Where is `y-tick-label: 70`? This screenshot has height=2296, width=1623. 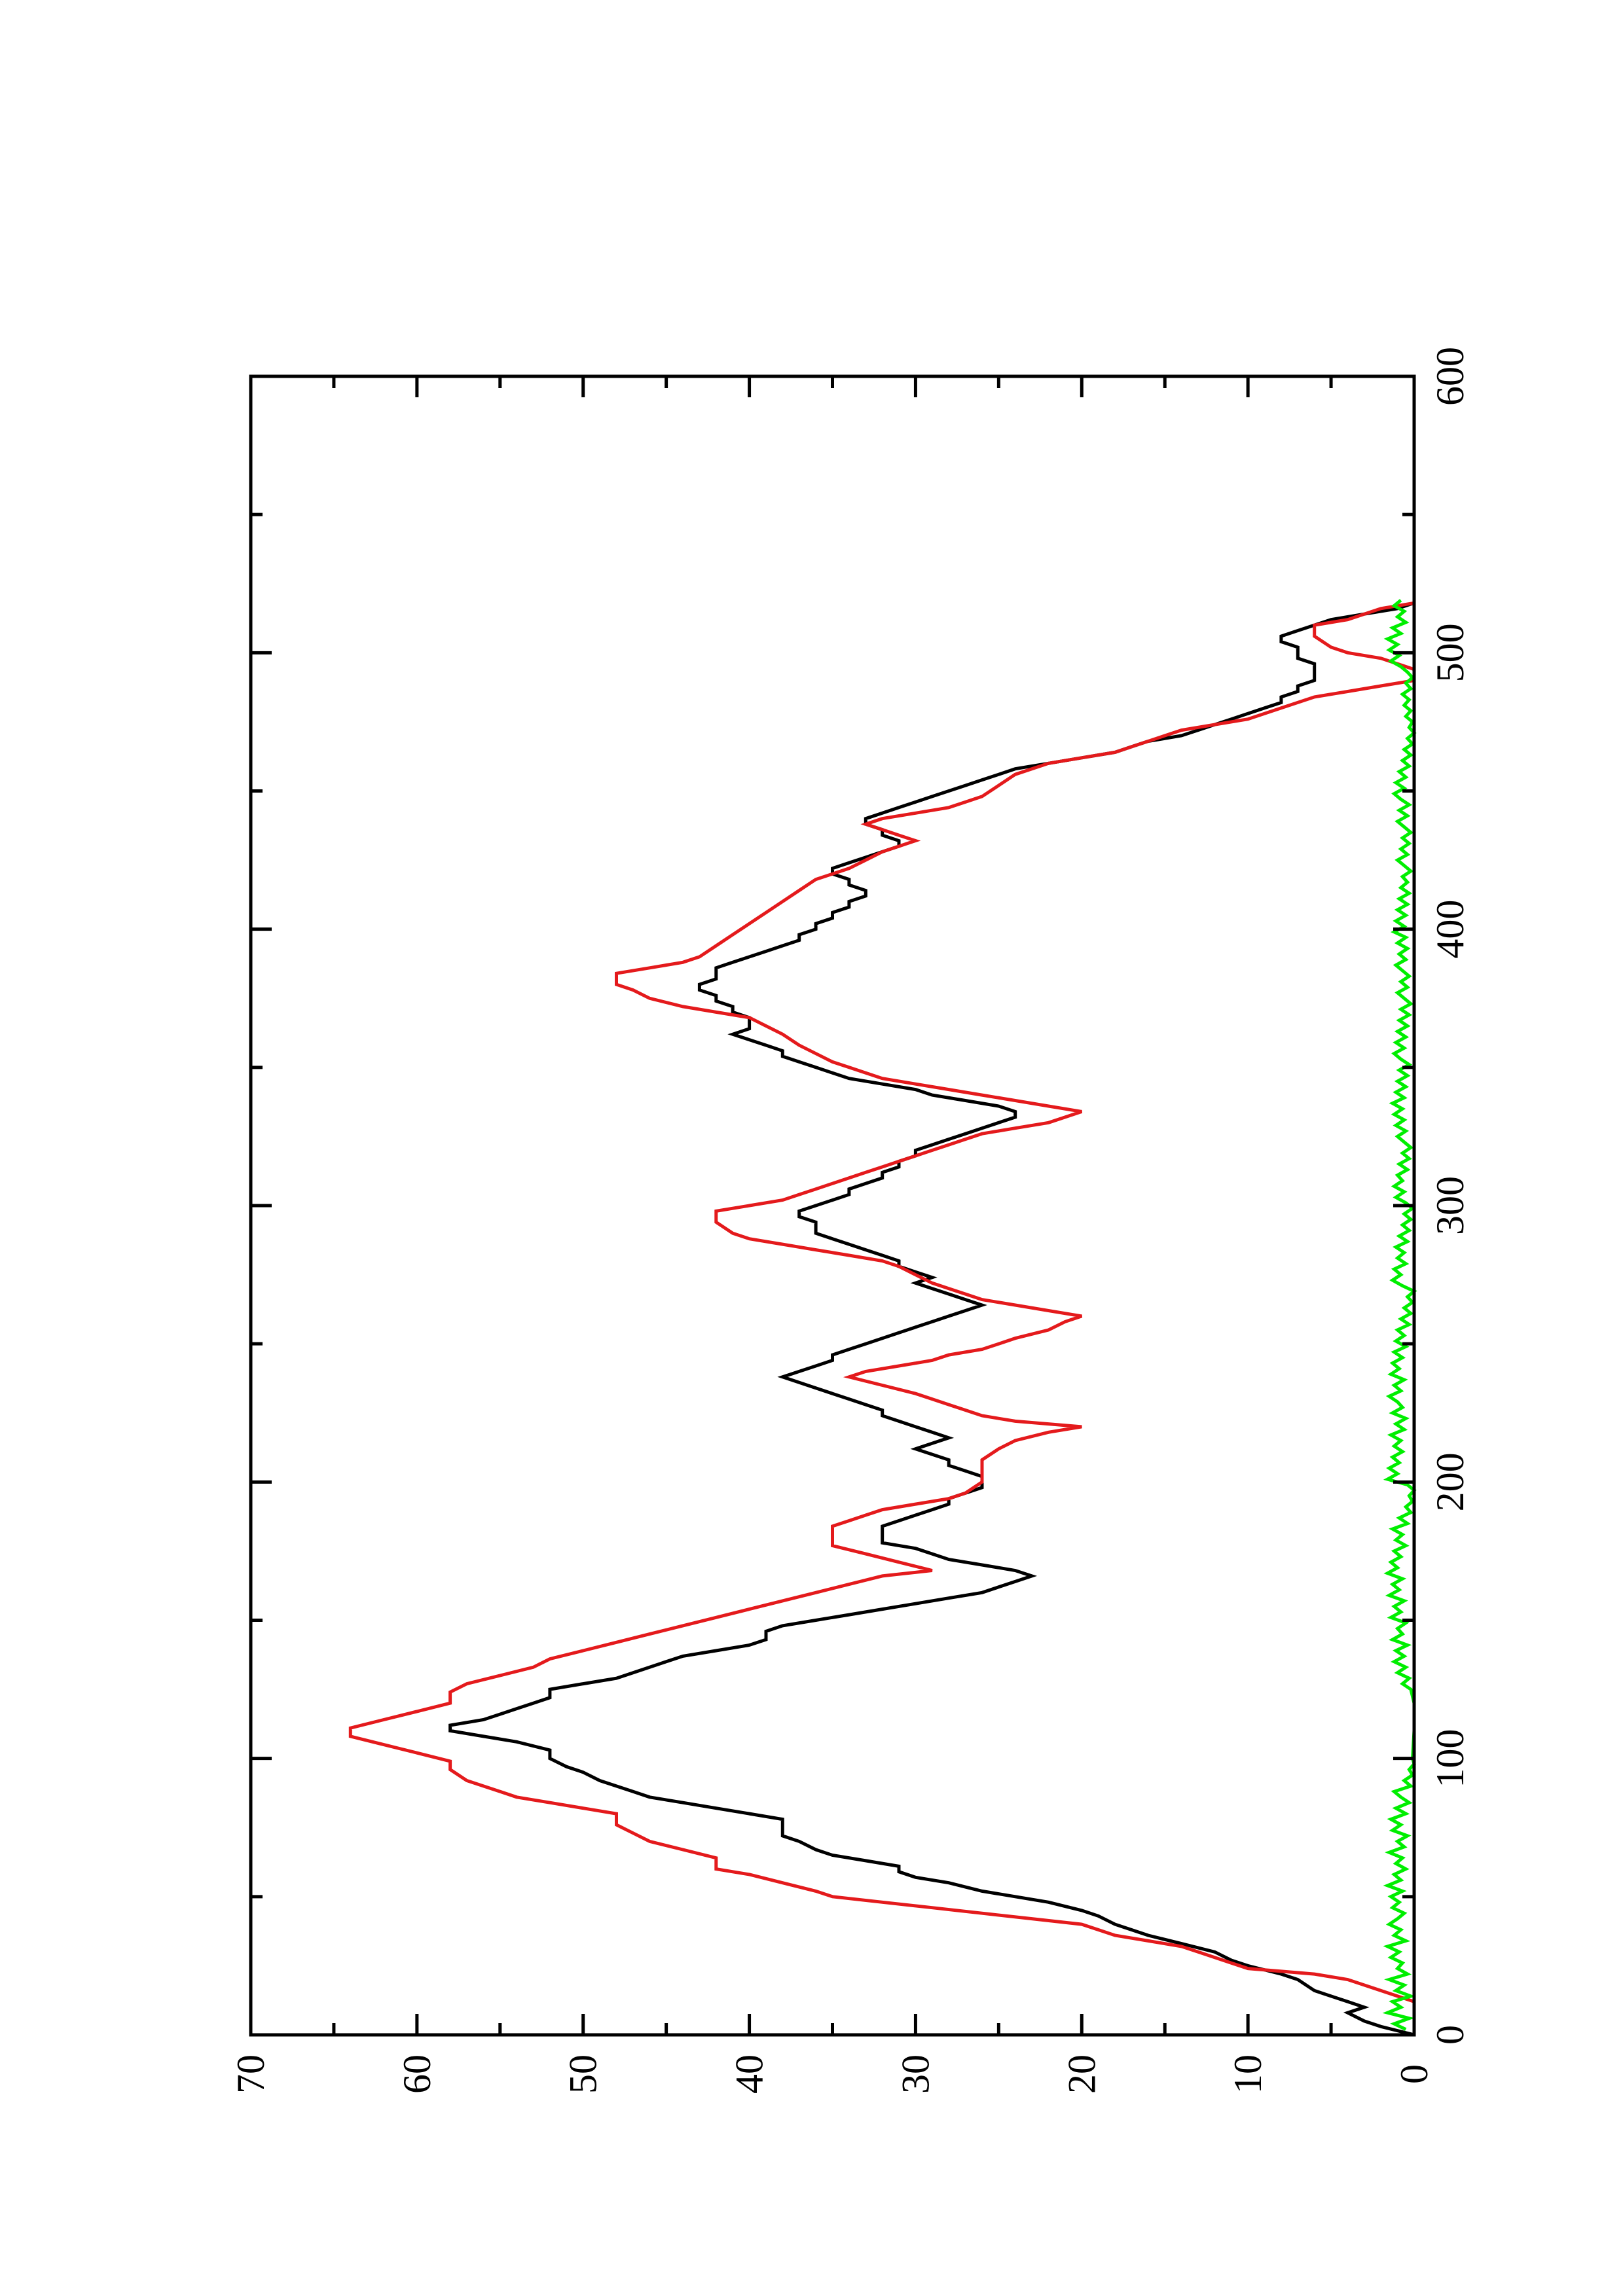 y-tick-label: 70 is located at coordinates (250, 2074).